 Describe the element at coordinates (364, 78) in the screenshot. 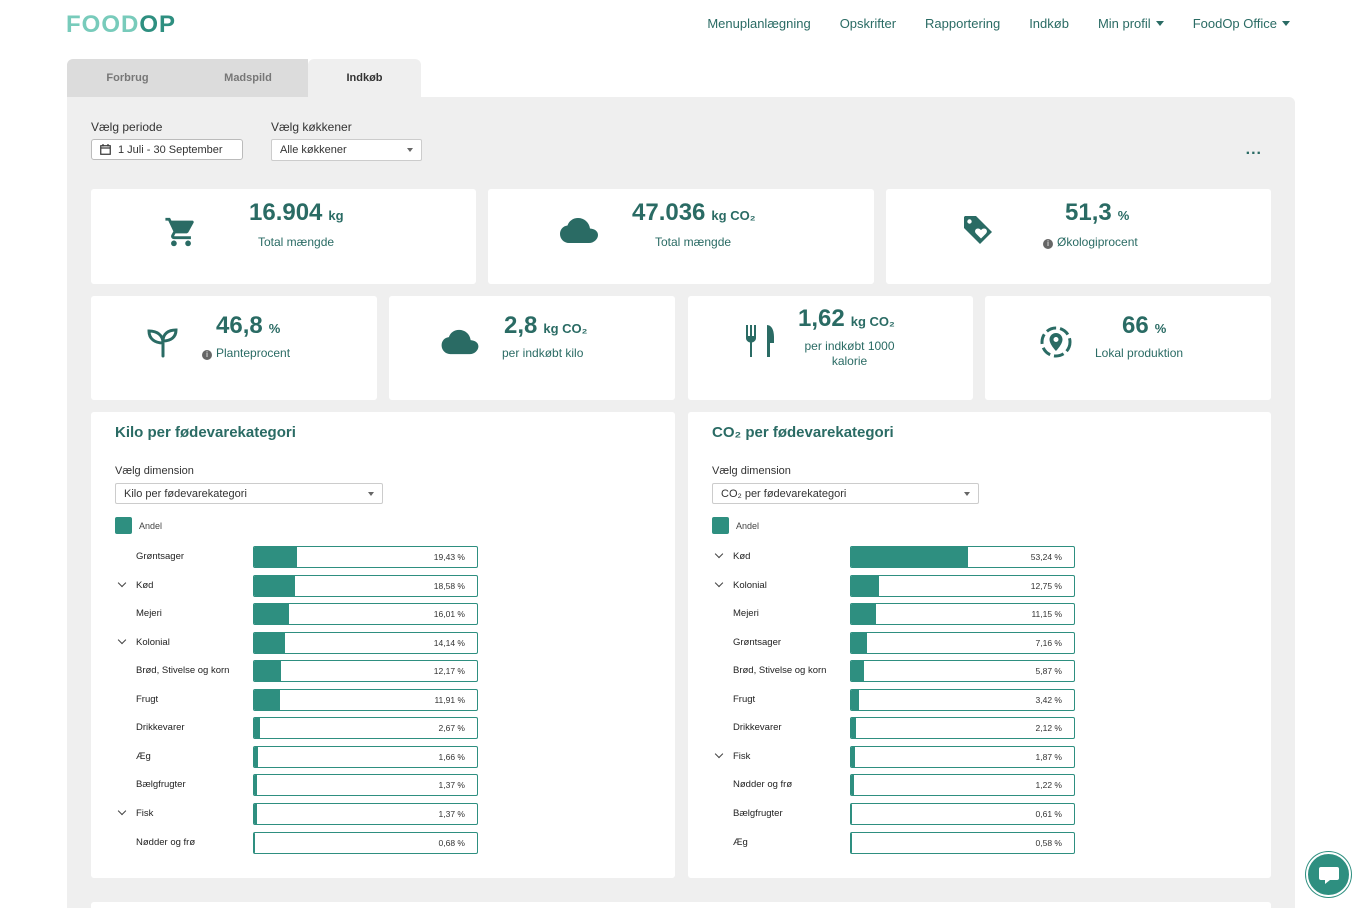

I see `tab-indkob: Indkøb` at that location.